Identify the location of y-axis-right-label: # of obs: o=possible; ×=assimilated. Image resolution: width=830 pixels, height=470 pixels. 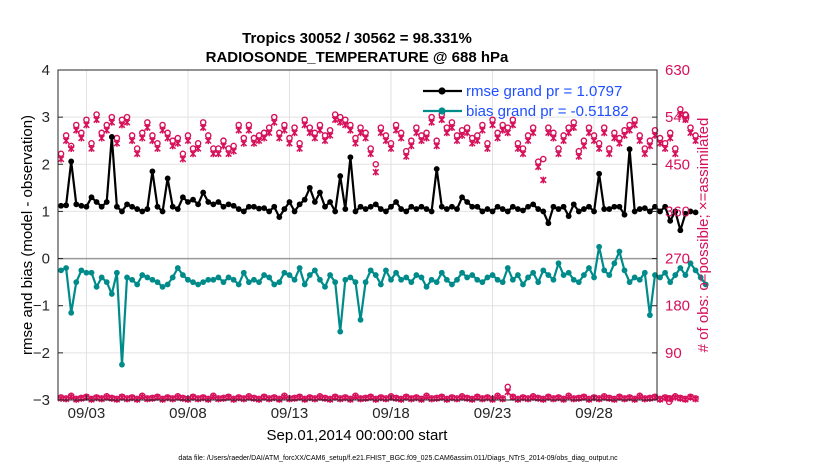
(703, 235).